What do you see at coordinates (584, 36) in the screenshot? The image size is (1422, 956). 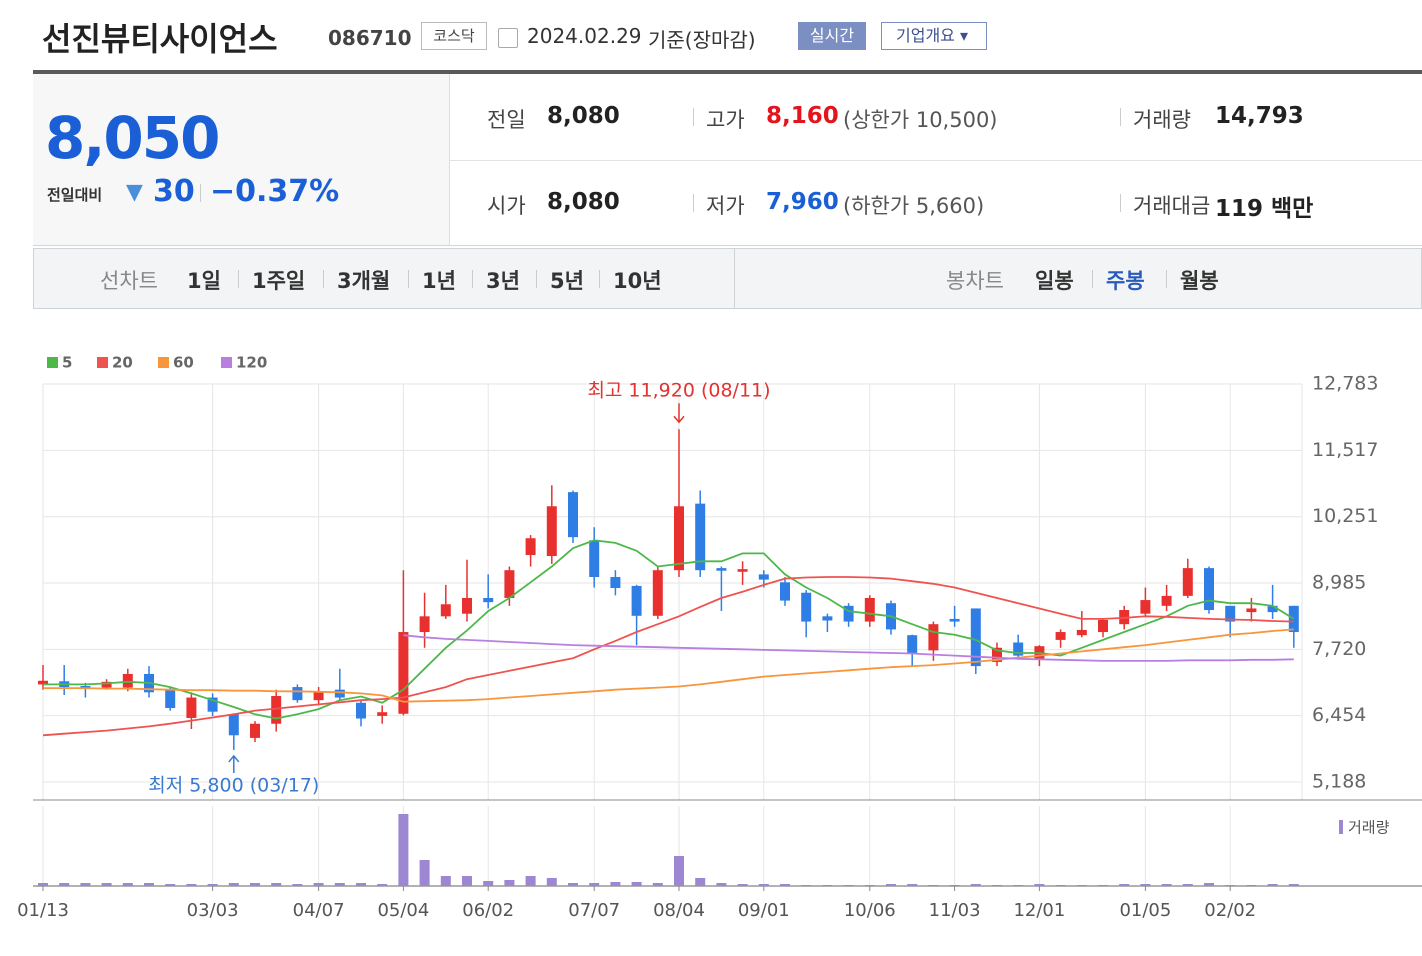 I see `date: 2024.02.29` at bounding box center [584, 36].